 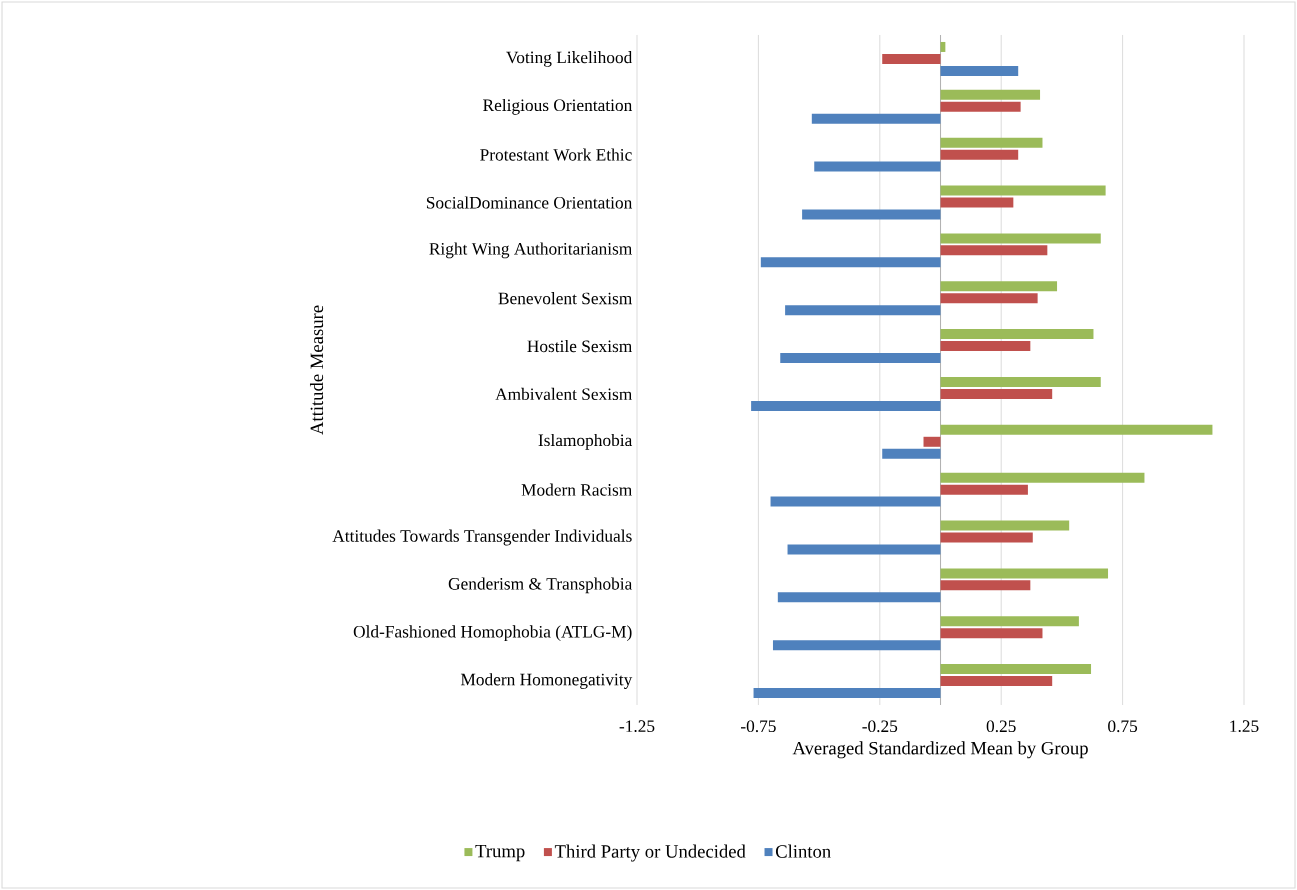 What do you see at coordinates (880, 726) in the screenshot?
I see `x-tick-label: -0.25` at bounding box center [880, 726].